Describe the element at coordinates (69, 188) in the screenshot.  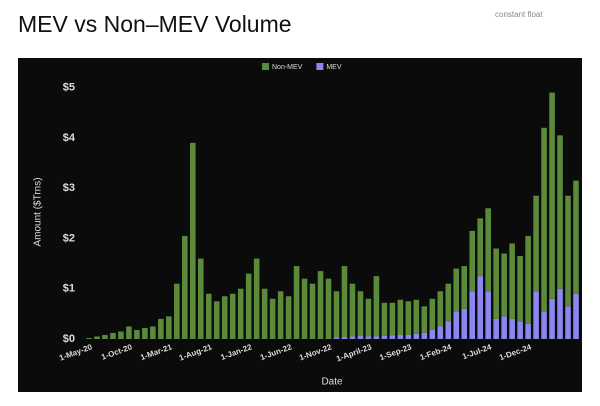
I see `y-tick-label: $3` at that location.